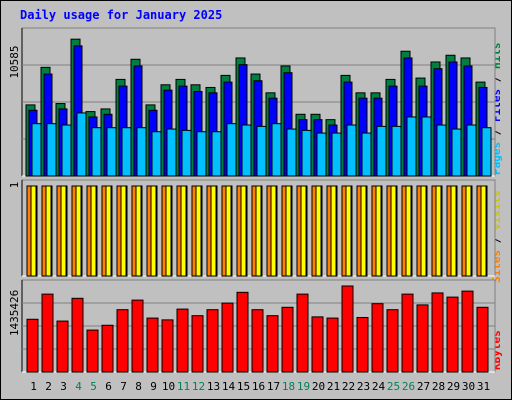  I want to click on x-tick-label: 16, so click(258, 386).